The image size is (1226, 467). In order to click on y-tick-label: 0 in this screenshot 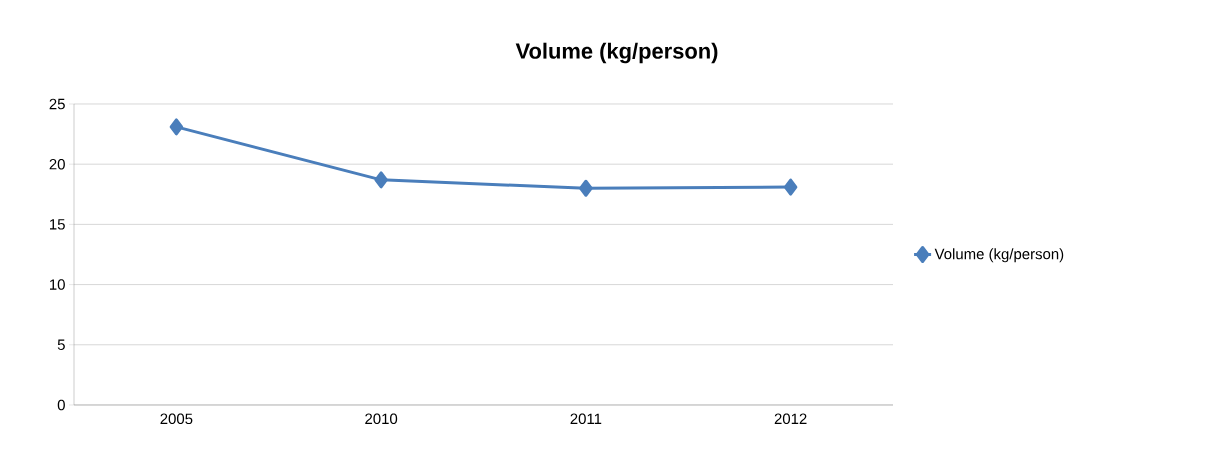, I will do `click(61, 405)`.